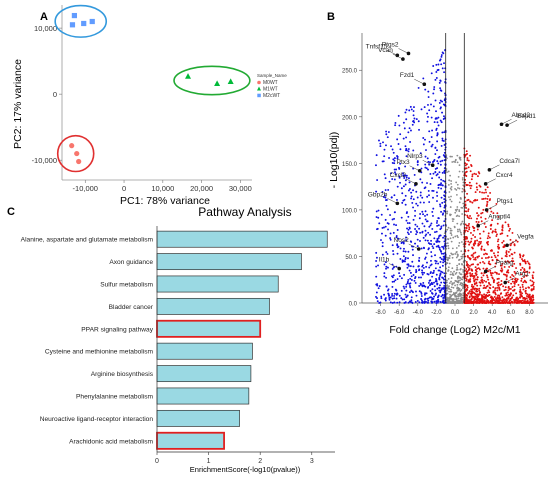  I want to click on pca-point, so click(72, 25).